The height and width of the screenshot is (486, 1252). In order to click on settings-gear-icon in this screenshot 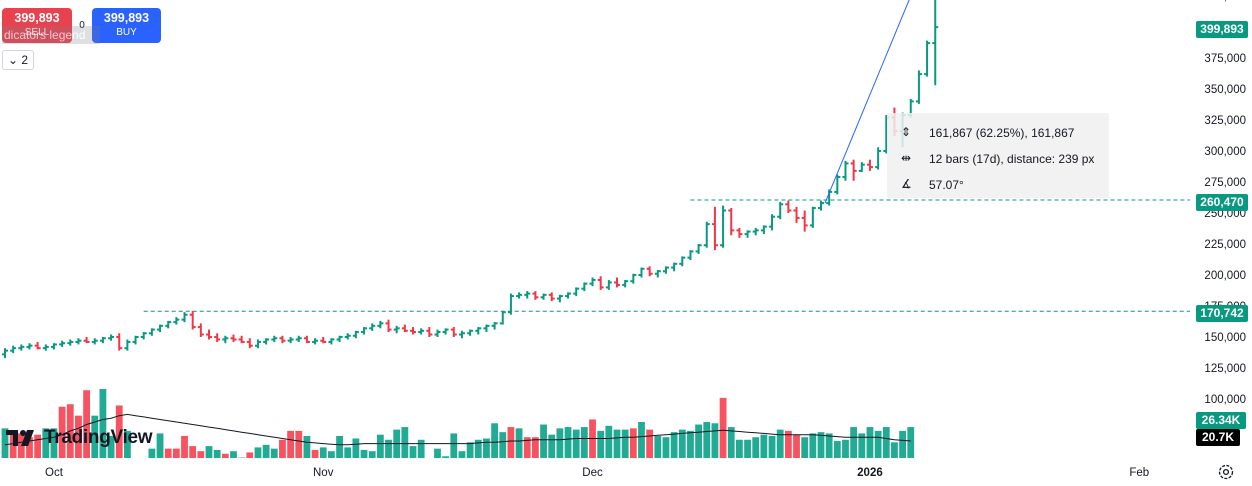, I will do `click(1226, 472)`.